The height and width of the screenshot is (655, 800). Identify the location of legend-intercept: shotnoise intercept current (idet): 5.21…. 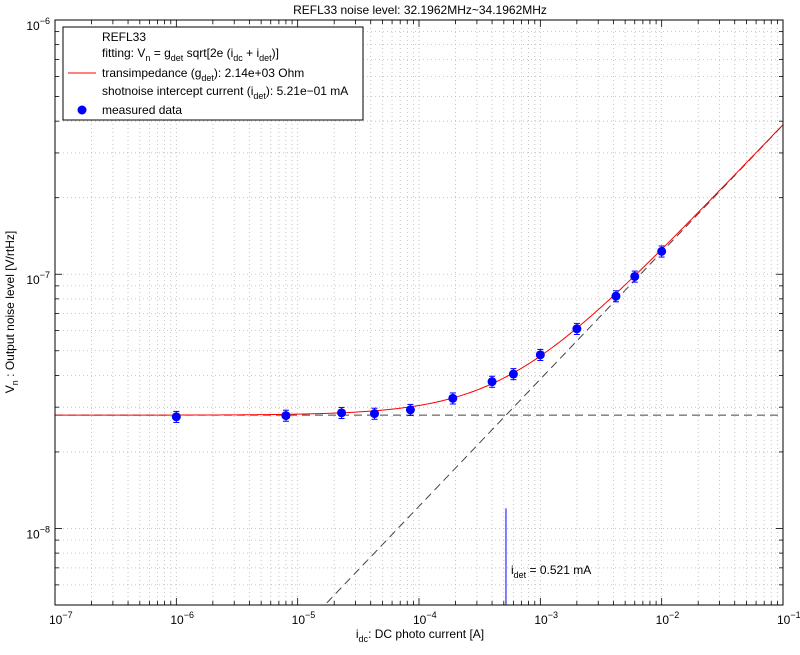
(225, 92).